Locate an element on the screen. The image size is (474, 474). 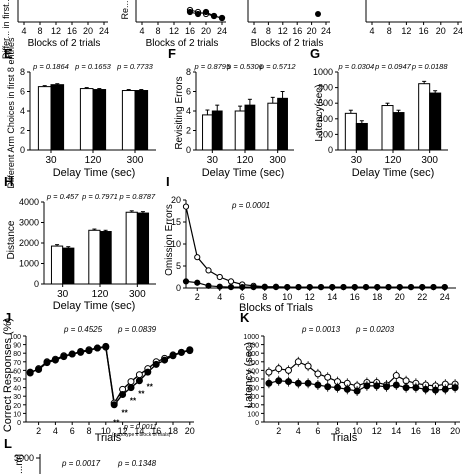
panel-l-p-1: p = 0.0017 is located at coordinates (81, 463).